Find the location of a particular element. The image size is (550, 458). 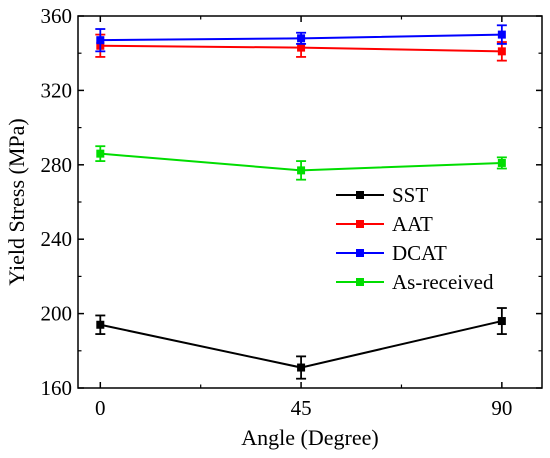

legend-label: SST is located at coordinates (410, 195).